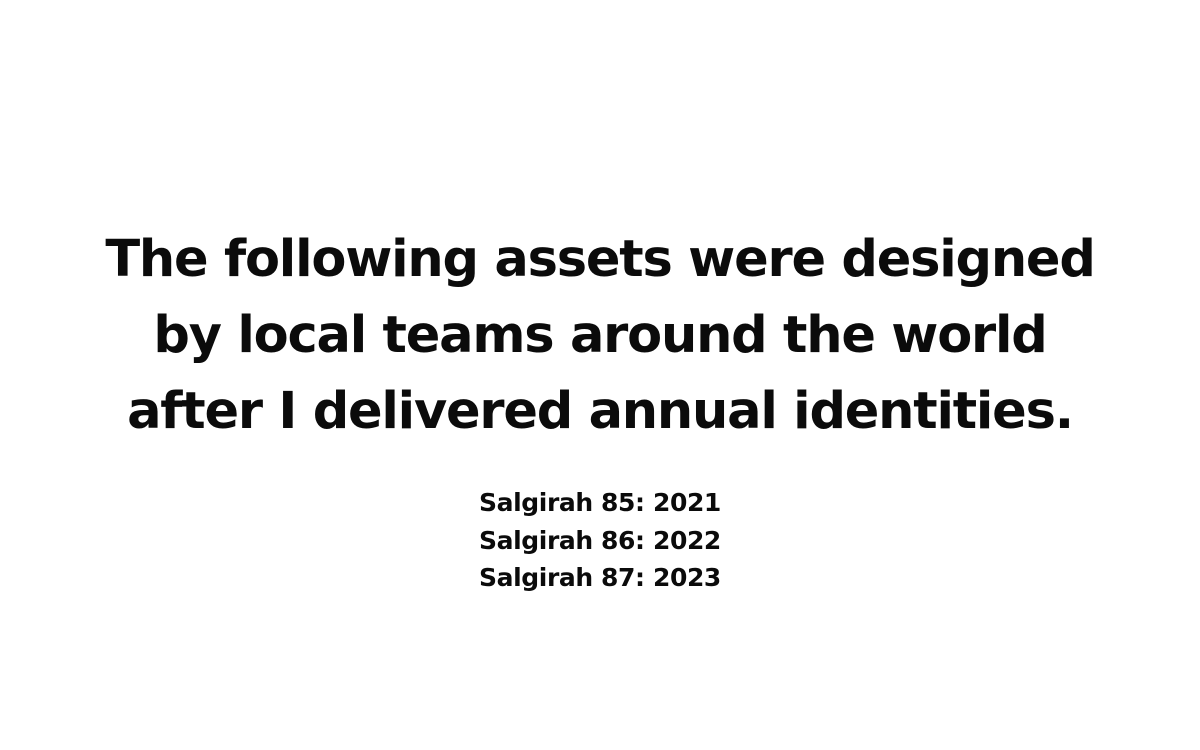 This screenshot has height=750, width=1200. I want to click on headline-line: after I delivered annual identities., so click(600, 411).